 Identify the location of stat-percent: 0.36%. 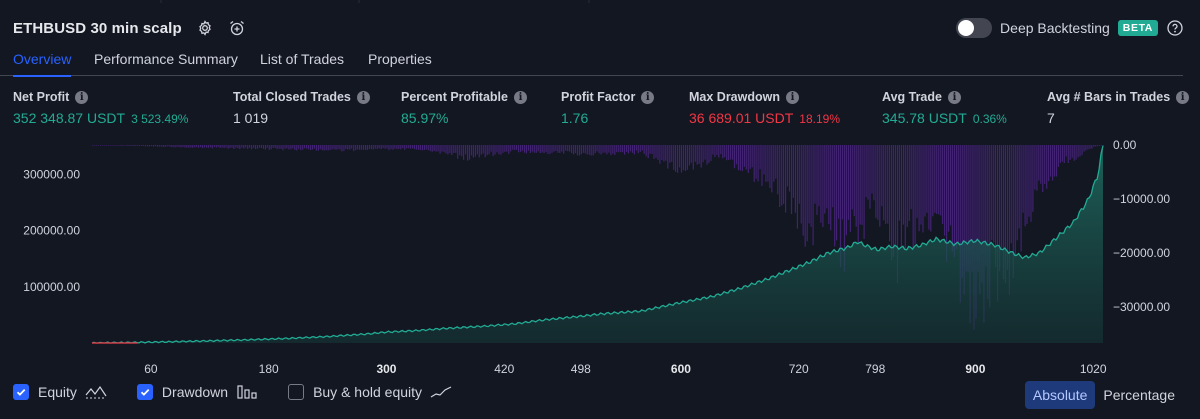
(989, 119).